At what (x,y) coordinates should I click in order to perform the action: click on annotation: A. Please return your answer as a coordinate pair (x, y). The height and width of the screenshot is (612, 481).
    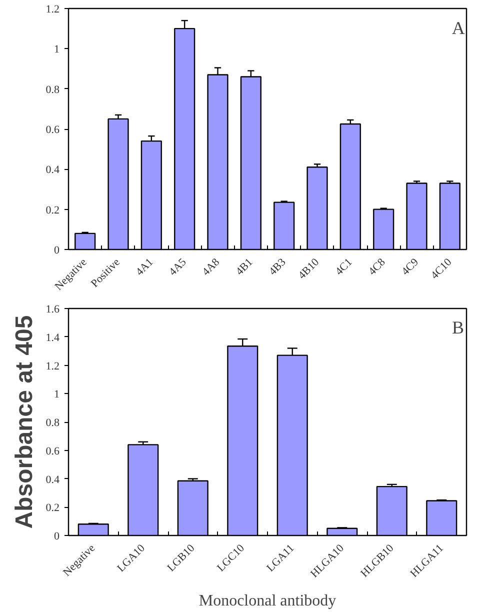
    Looking at the image, I should click on (458, 28).